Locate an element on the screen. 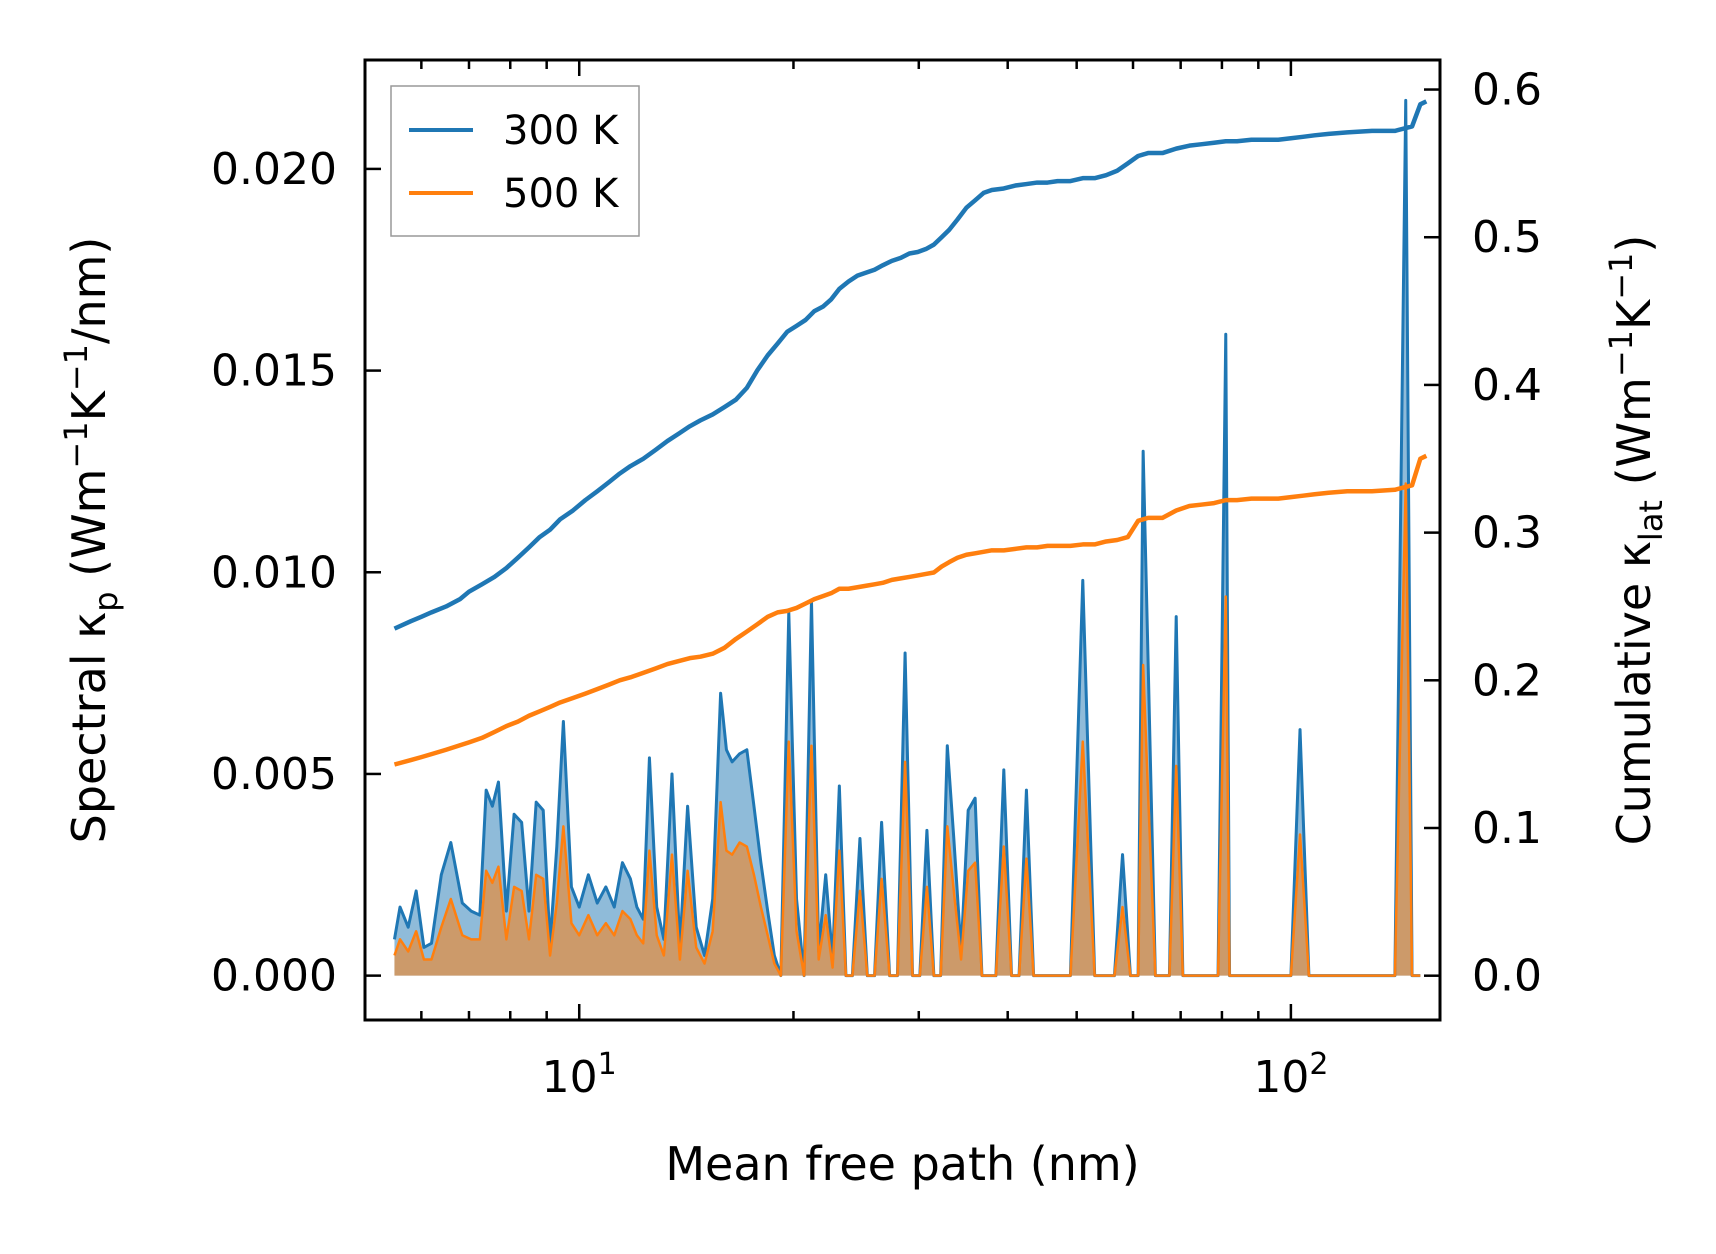 The image size is (1716, 1254). right-y-tick-label: 0.1 is located at coordinates (1507, 828).